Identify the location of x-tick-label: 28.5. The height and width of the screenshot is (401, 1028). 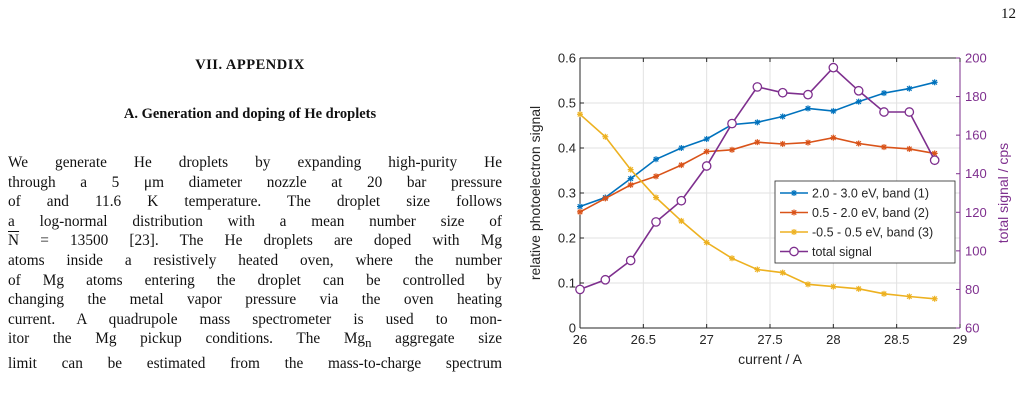
(896, 339).